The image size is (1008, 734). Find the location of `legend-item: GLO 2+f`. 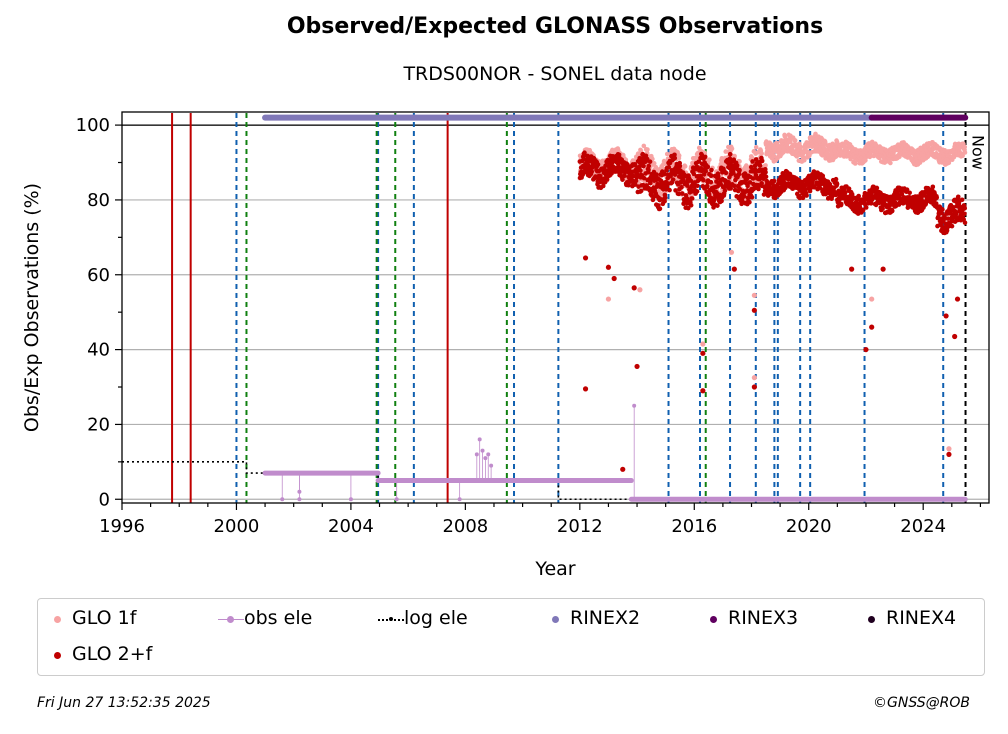

legend-item: GLO 2+f is located at coordinates (101, 654).